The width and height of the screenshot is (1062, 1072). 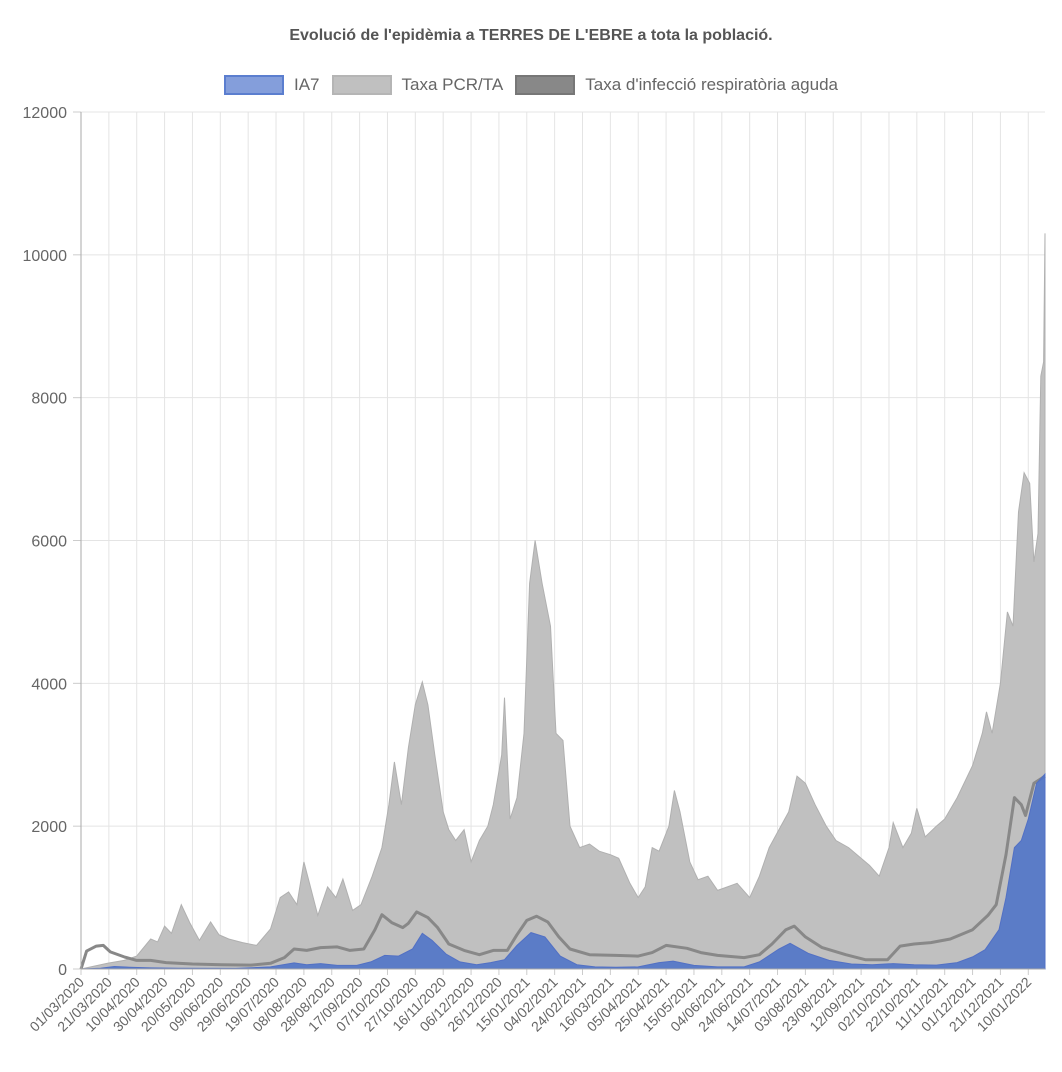 I want to click on legend-swatch-ia7, so click(x=254, y=85).